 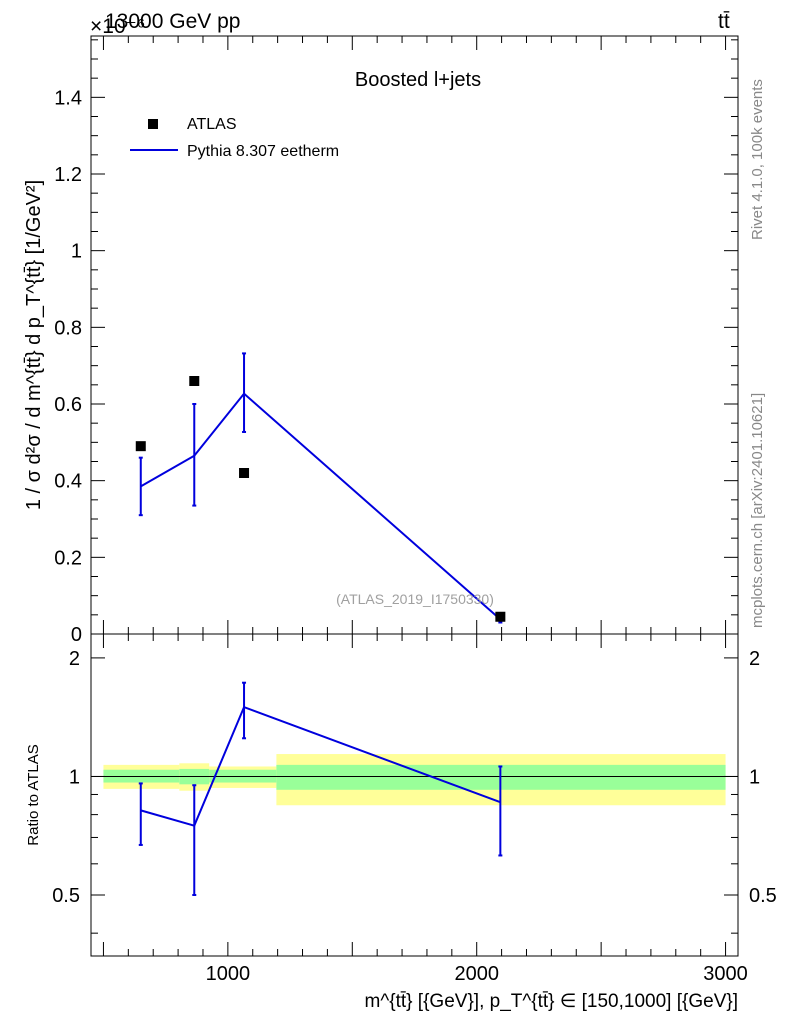 What do you see at coordinates (66, 896) in the screenshot?
I see `ratio-y-tick-label: 0.5` at bounding box center [66, 896].